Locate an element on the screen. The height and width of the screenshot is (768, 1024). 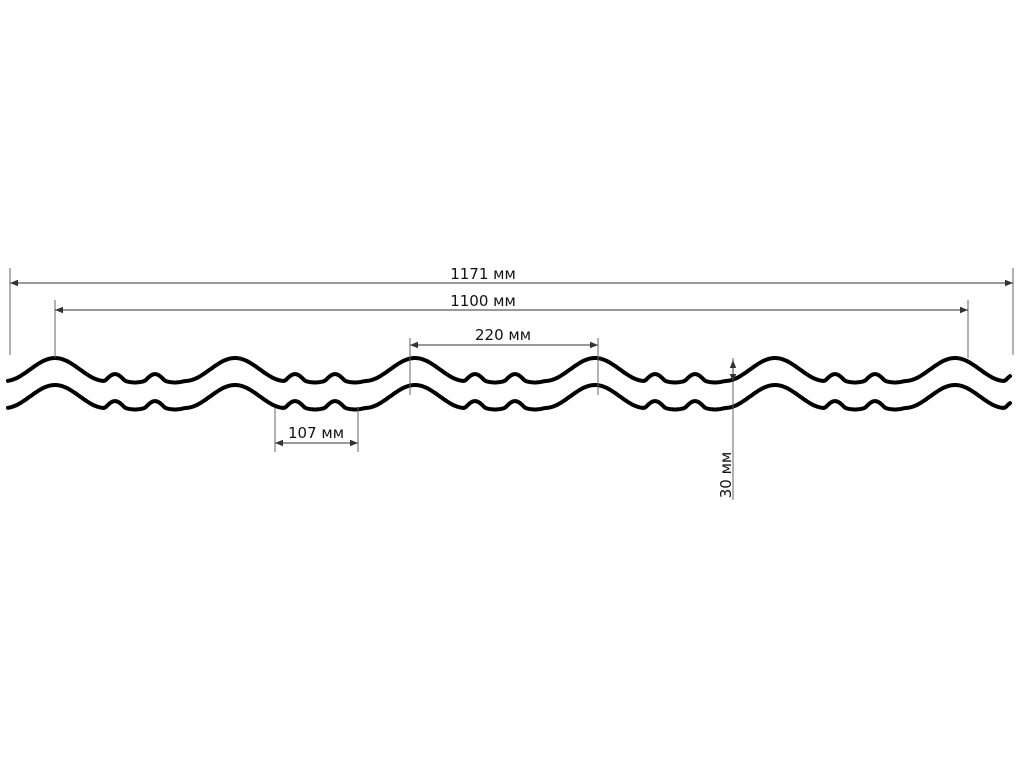
dim-small: 107 мм is located at coordinates (316, 430).